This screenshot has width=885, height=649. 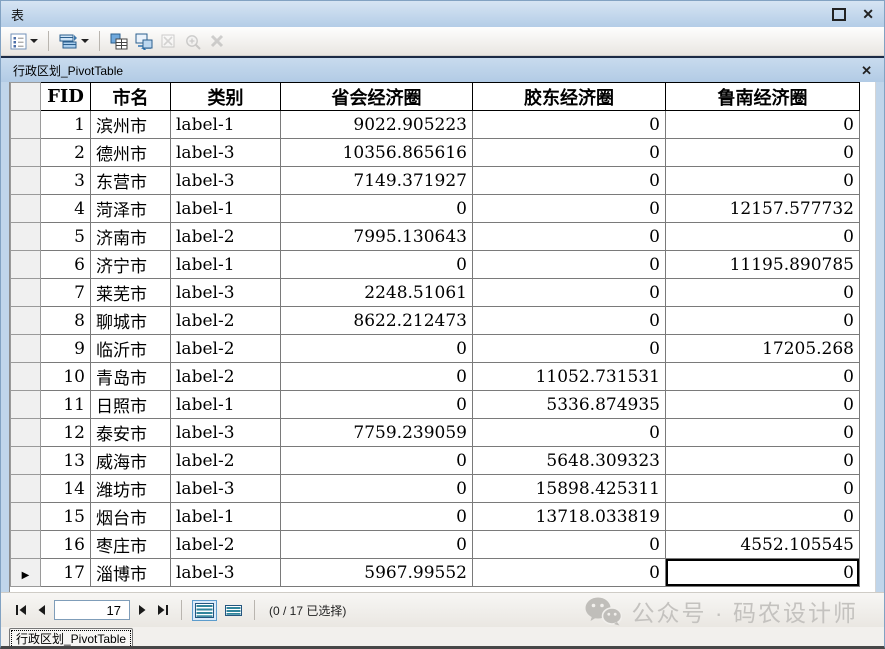 What do you see at coordinates (868, 14) in the screenshot?
I see `close-icon: ✕` at bounding box center [868, 14].